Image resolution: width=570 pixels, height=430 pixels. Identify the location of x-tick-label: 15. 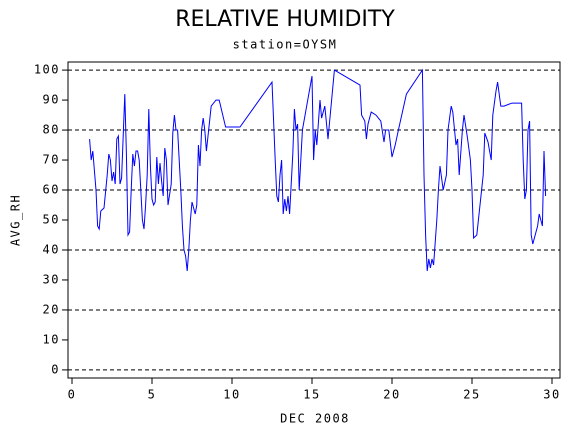
(311, 395).